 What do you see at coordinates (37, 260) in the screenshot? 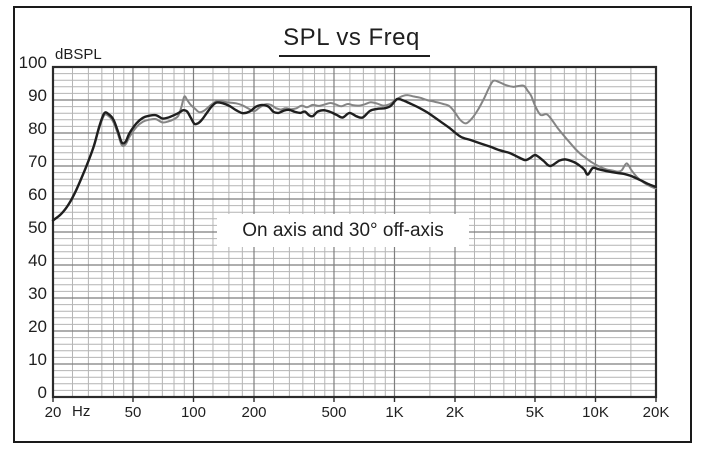
I see `y-tick-label: 40` at bounding box center [37, 260].